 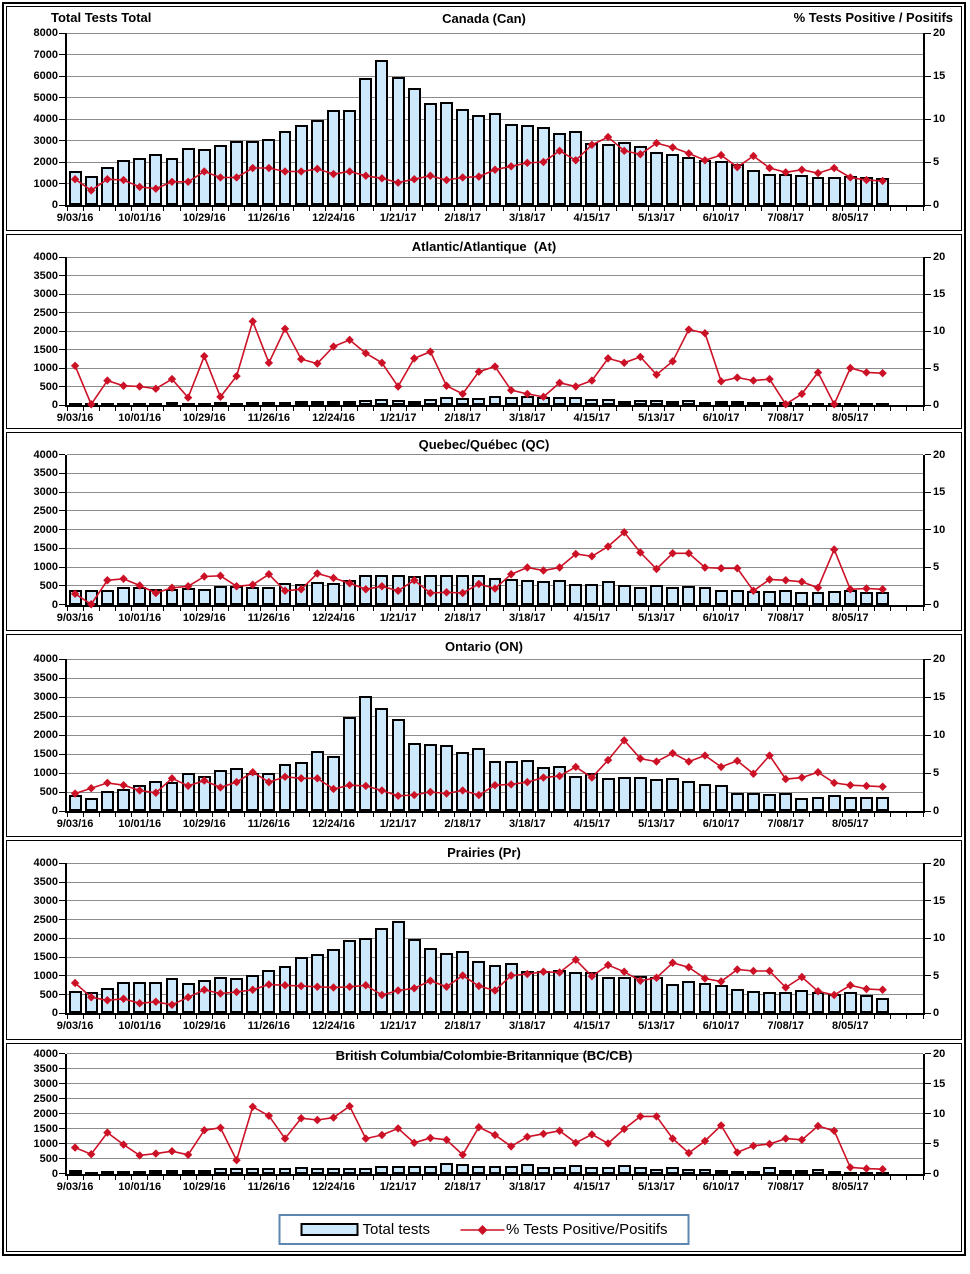 What do you see at coordinates (101, 17) in the screenshot?
I see `left-axis-title: Total Tests Total` at bounding box center [101, 17].